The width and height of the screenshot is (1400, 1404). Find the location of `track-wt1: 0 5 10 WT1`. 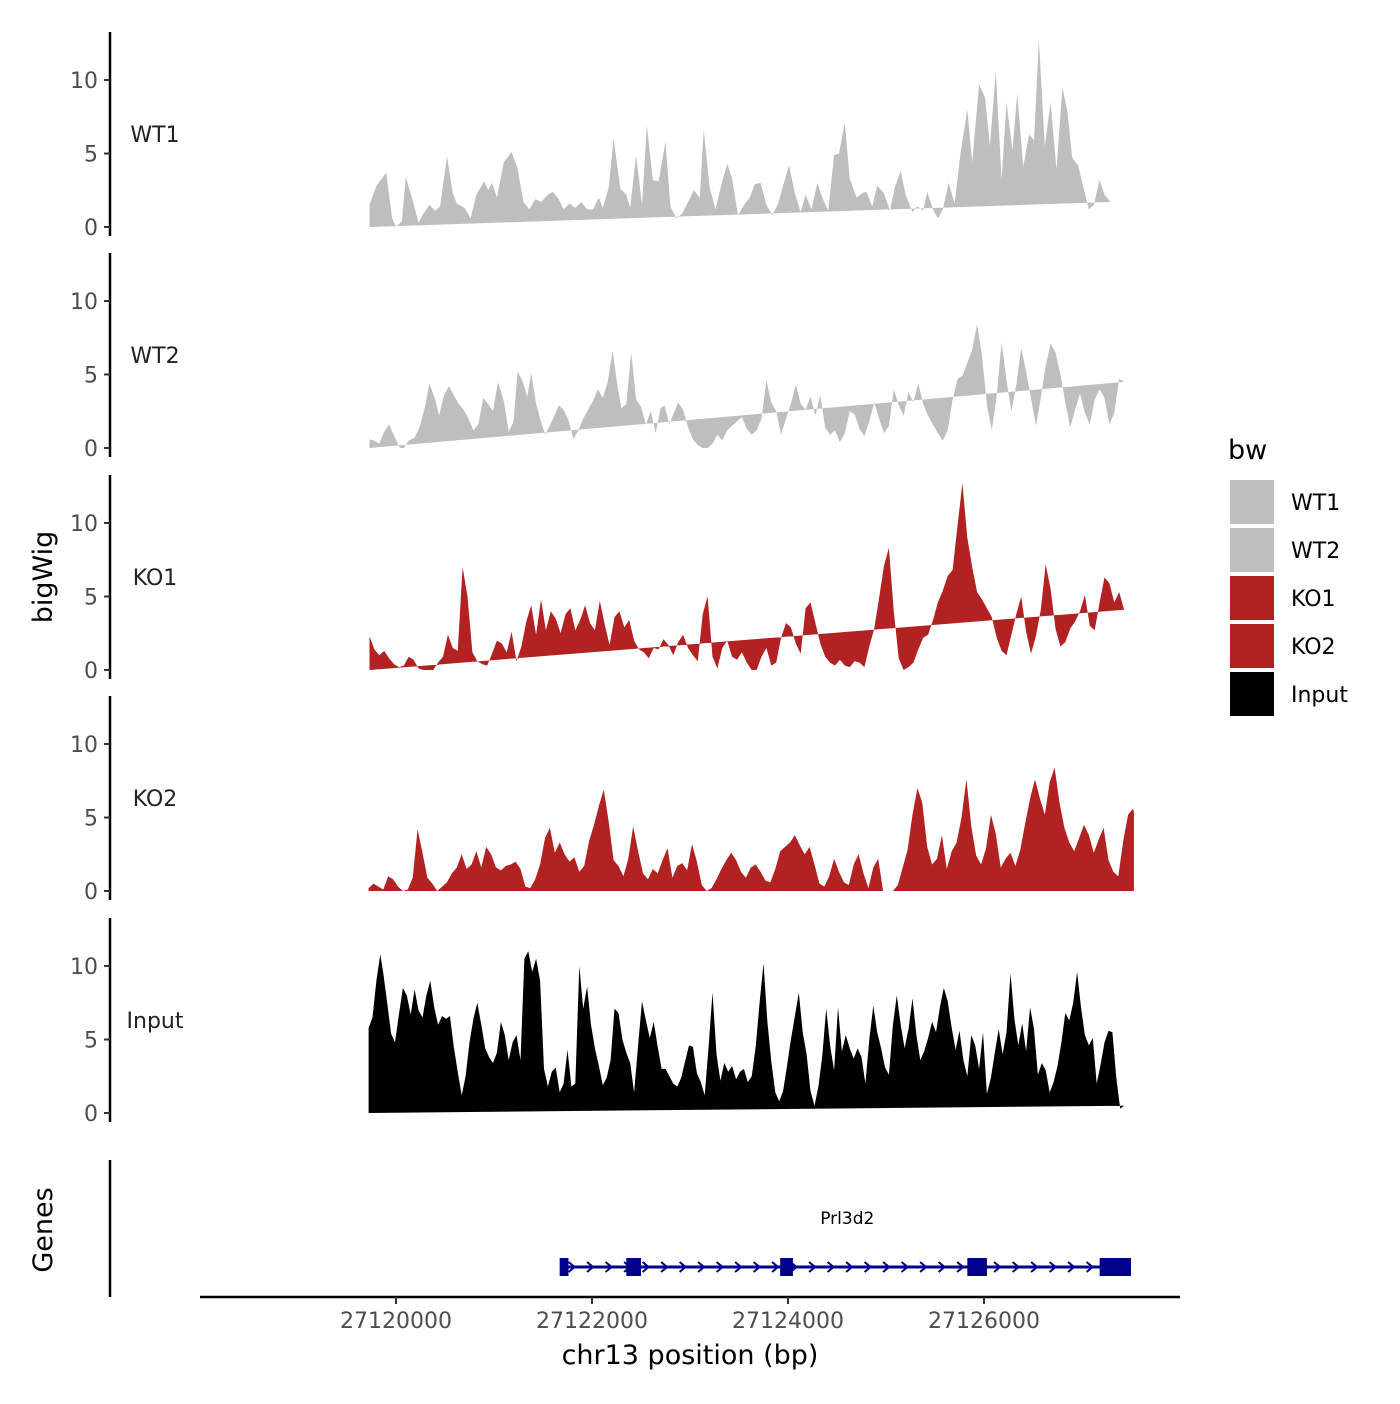

track-wt1: 0 5 10 WT1 is located at coordinates (590, 136).